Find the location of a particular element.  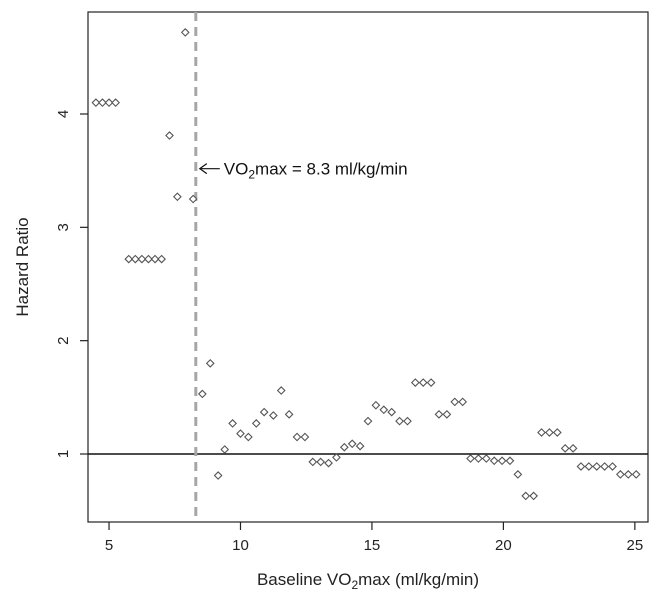

x-axis-title: Baseline VO2max (ml/kg/min) is located at coordinates (368, 581).